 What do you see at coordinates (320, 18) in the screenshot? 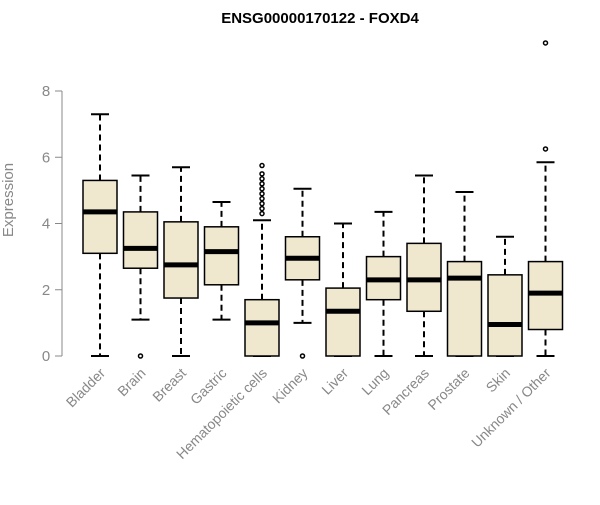
I see `chart-title: ENSG00000170122 - FOXD4` at bounding box center [320, 18].